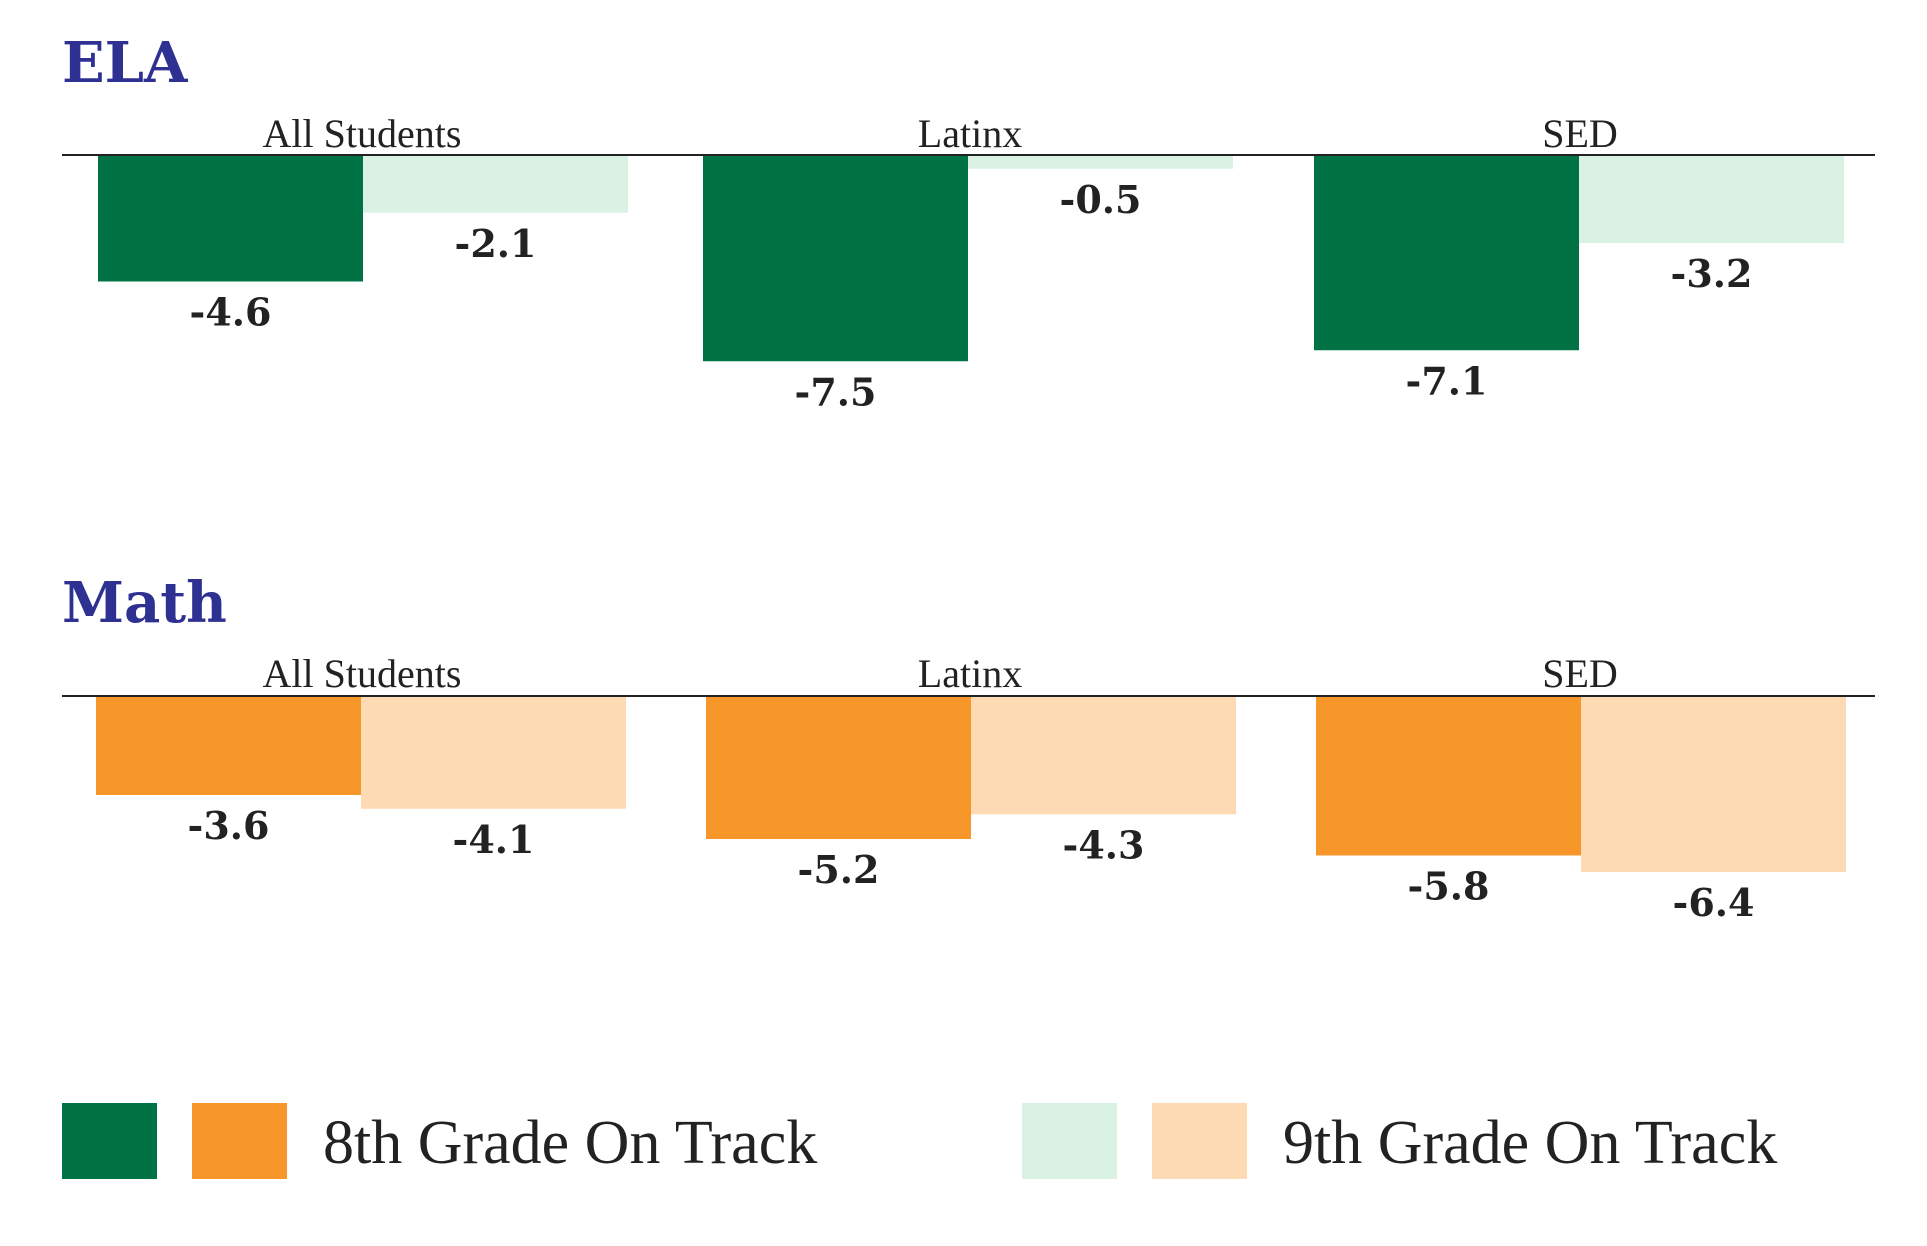  I want to click on group-label-latinx-math: Latinx, so click(970, 673).